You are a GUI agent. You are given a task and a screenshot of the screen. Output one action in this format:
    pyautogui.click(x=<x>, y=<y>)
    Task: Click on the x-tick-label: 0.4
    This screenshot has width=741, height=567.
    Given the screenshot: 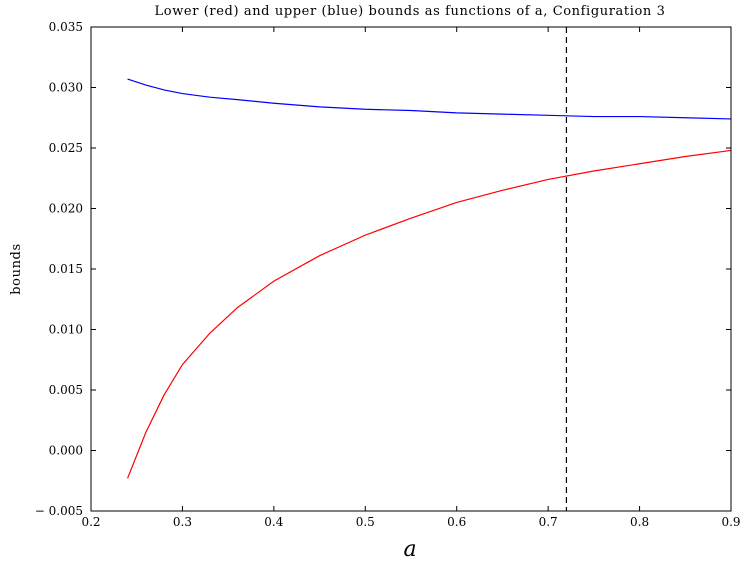 What is the action you would take?
    pyautogui.click(x=273, y=522)
    